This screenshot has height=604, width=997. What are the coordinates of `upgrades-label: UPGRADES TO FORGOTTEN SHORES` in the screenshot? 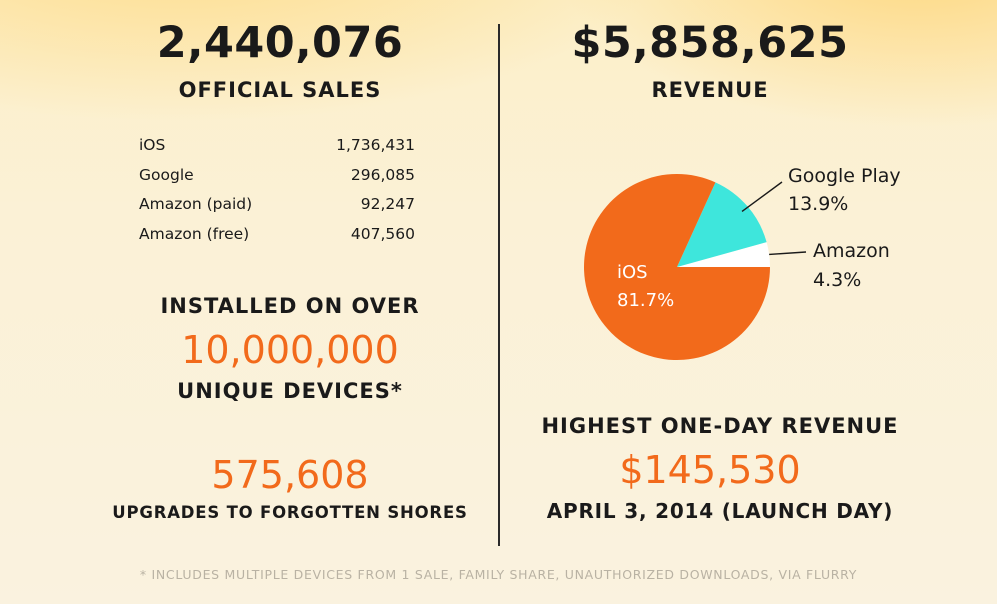 It's located at (290, 512).